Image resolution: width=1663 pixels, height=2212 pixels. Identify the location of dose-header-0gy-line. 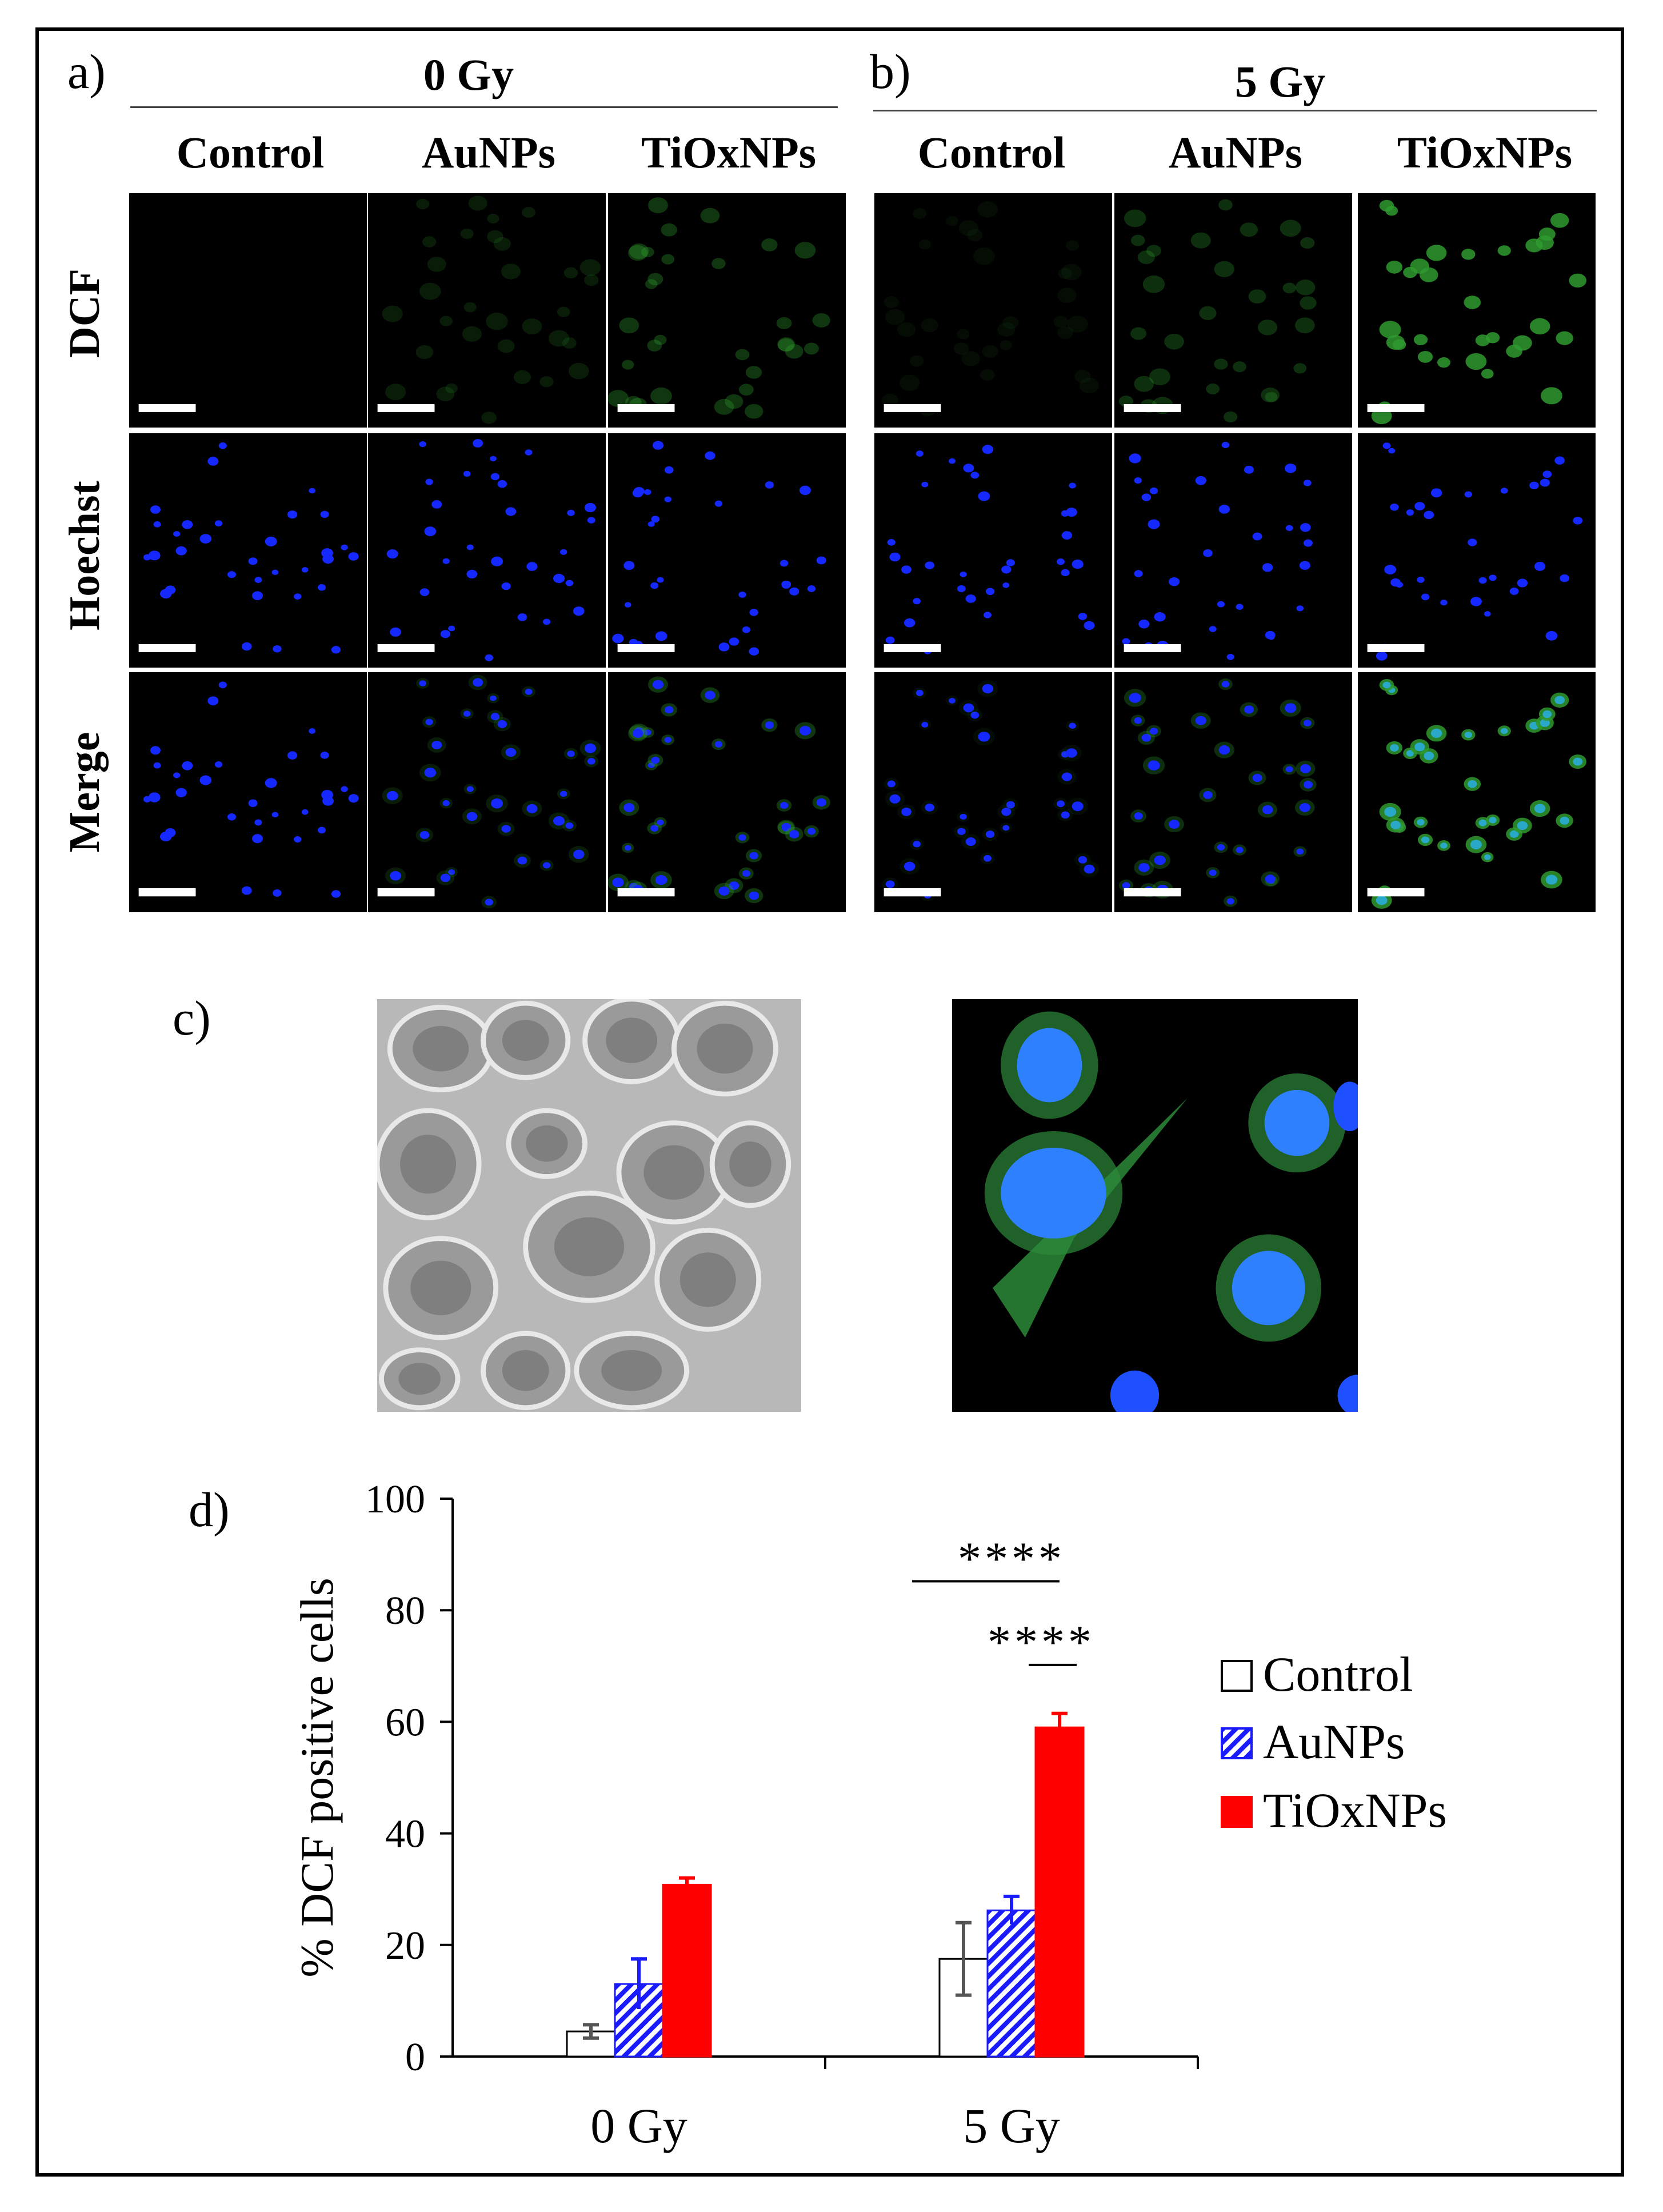
(484, 107).